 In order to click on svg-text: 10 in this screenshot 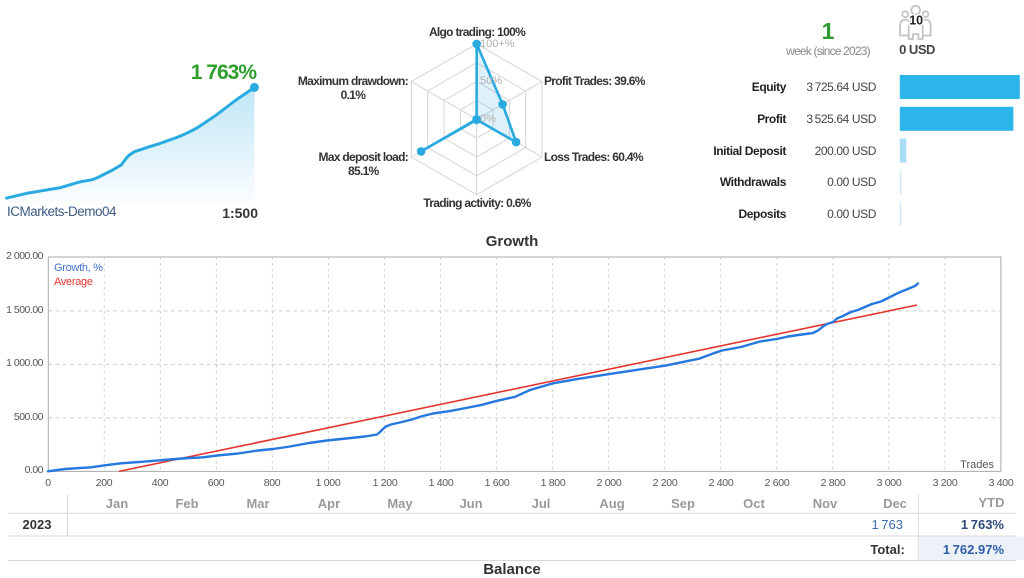, I will do `click(916, 21)`.